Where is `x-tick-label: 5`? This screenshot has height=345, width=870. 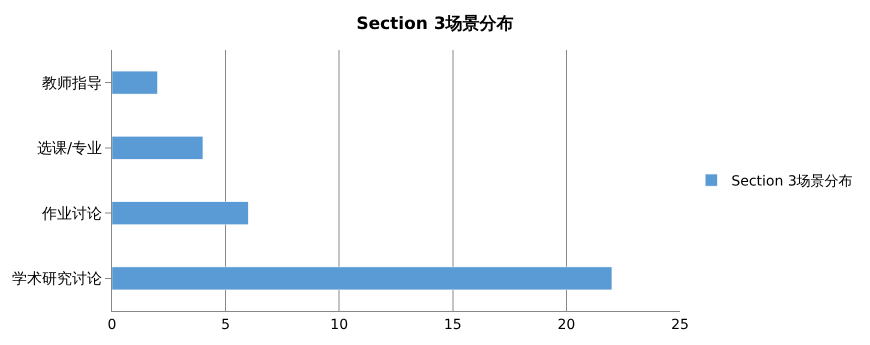
x-tick-label: 5 is located at coordinates (225, 324).